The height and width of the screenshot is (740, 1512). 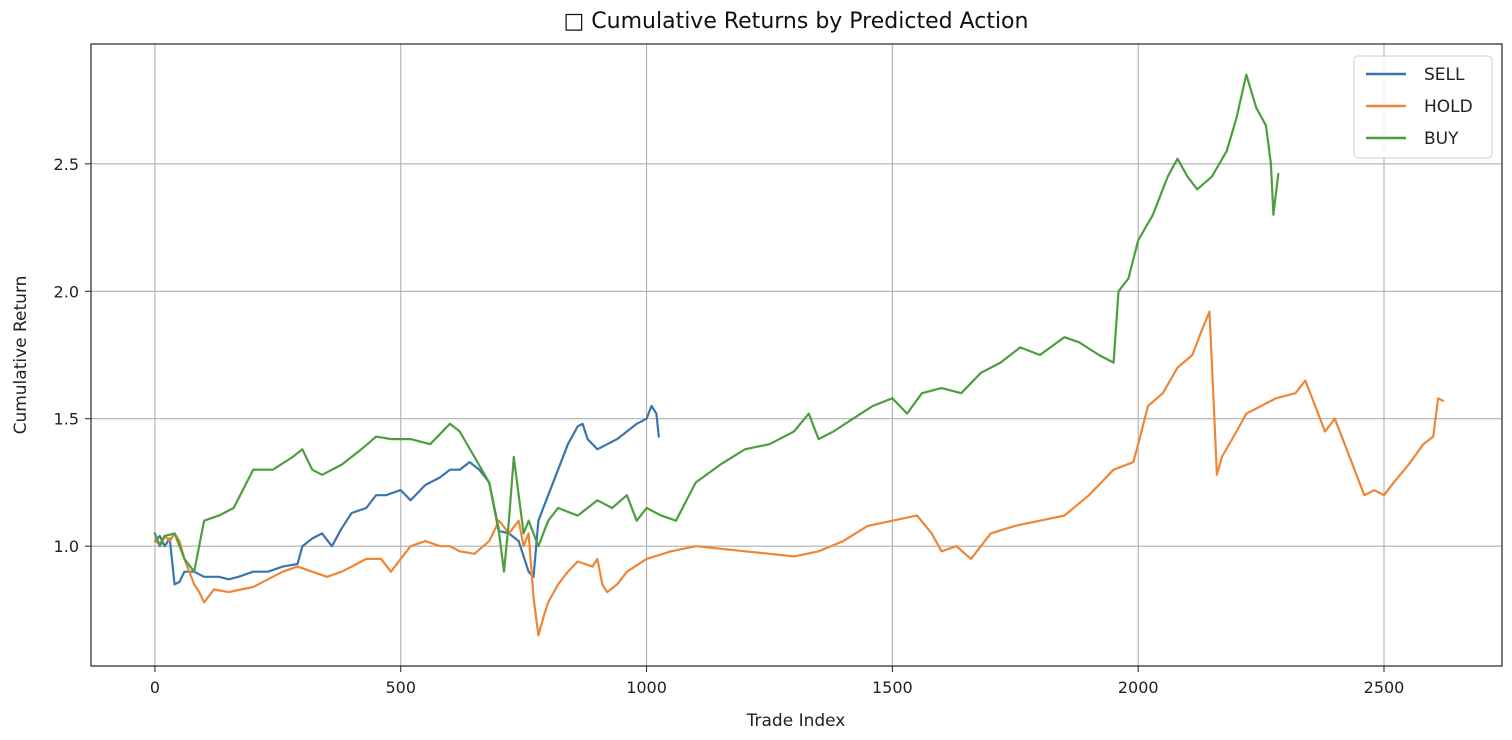 What do you see at coordinates (777, 681) in the screenshot?
I see `x-axis-ticks: 0 500 1000 1500 2000 2500` at bounding box center [777, 681].